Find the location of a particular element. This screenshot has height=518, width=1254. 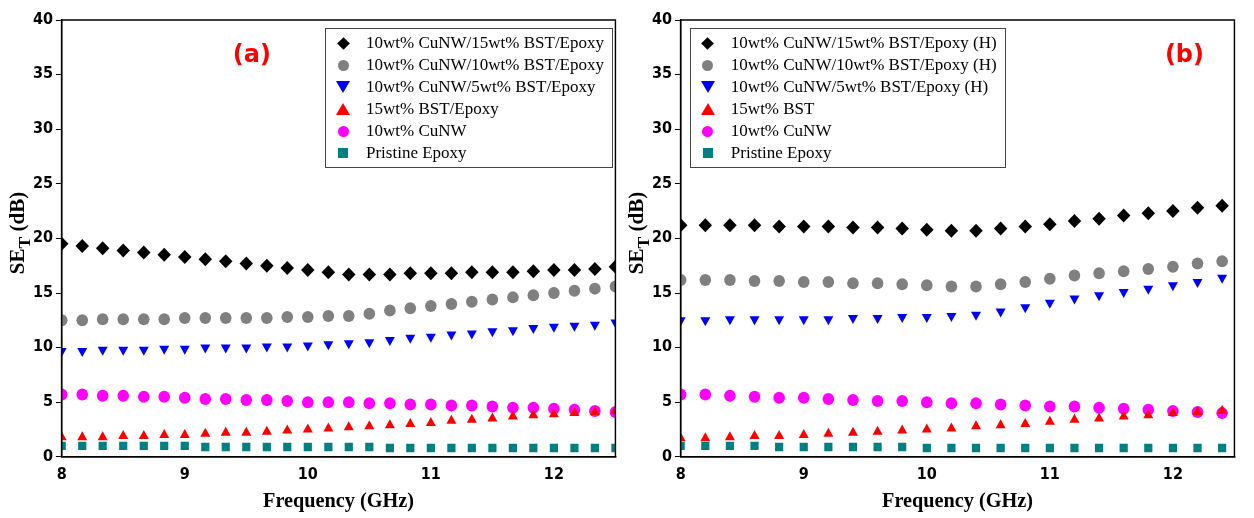

y-tick-label: 35 is located at coordinates (662, 73).